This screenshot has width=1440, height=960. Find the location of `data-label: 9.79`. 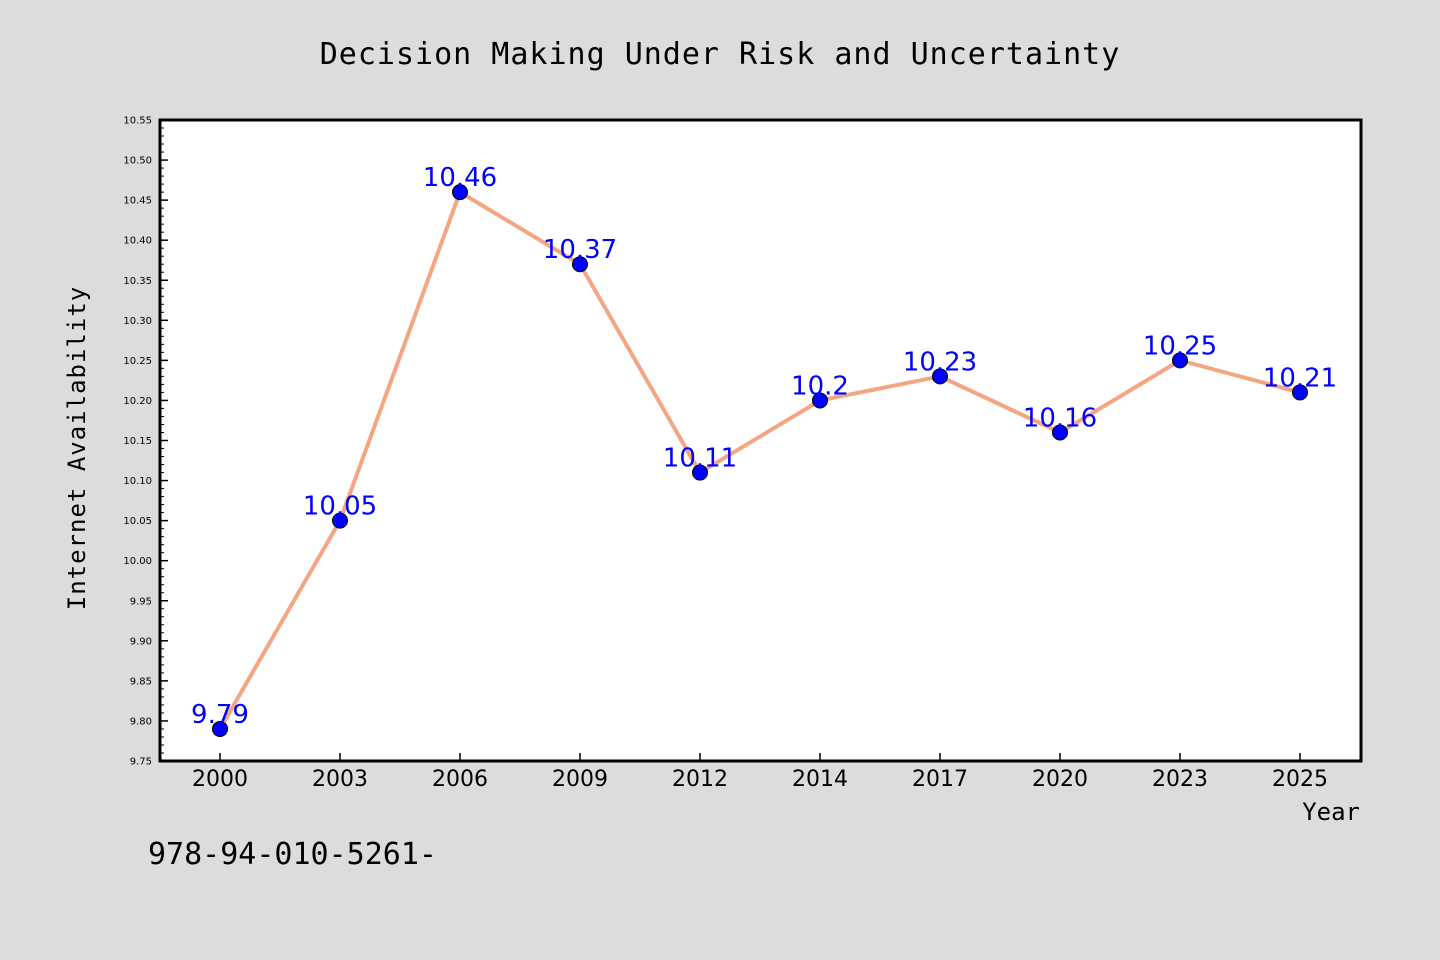

data-label: 9.79 is located at coordinates (220, 715).